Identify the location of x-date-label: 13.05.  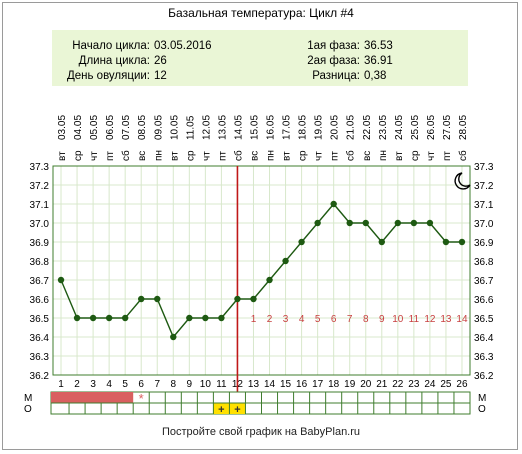
(222, 127).